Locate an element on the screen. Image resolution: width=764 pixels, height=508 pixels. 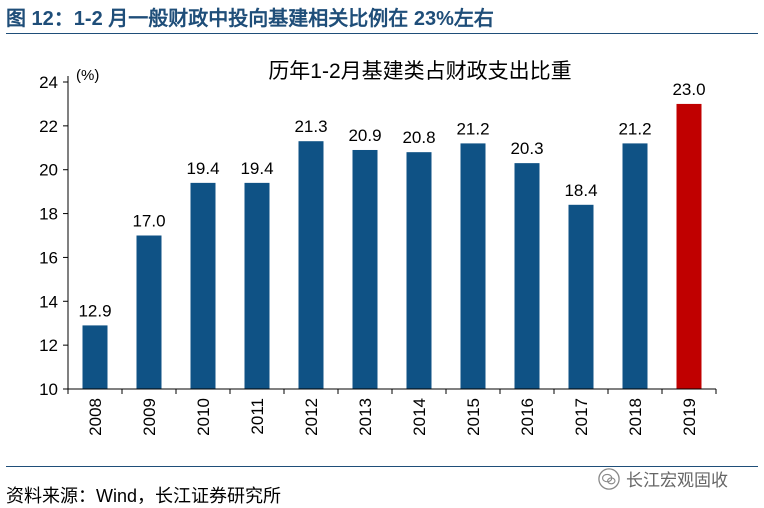
title-divider is located at coordinates (382, 33).